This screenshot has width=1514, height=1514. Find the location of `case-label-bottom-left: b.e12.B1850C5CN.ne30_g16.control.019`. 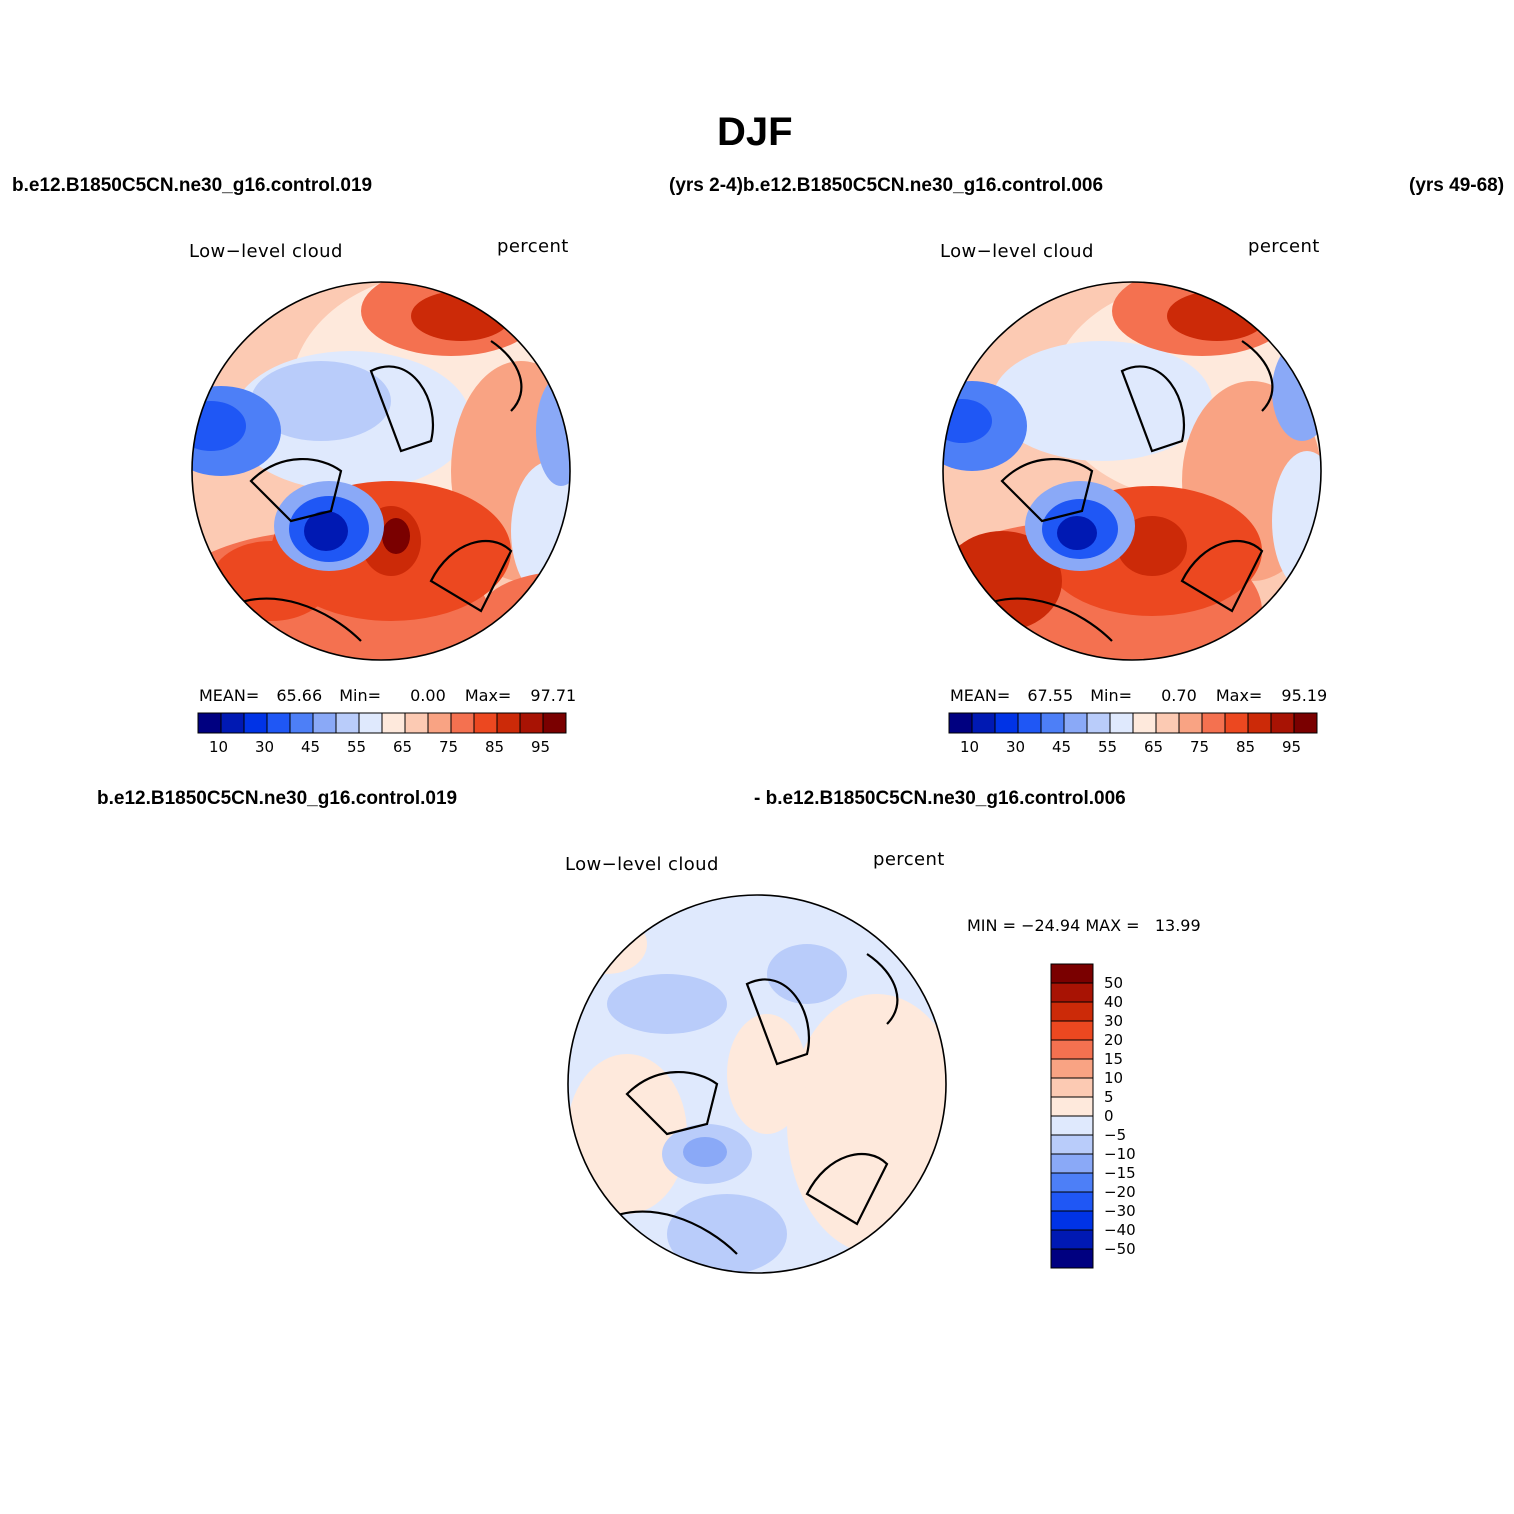

case-label-bottom-left: b.e12.B1850C5CN.ne30_g16.control.019 is located at coordinates (277, 798).